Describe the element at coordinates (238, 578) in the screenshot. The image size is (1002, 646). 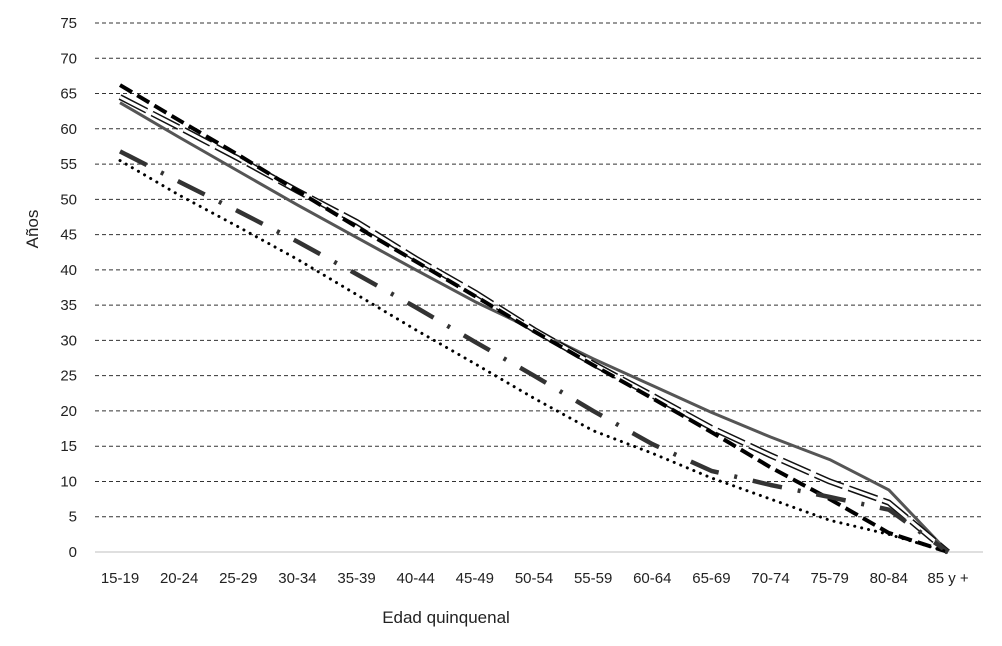
I see `x-tick-label: 25-29` at that location.